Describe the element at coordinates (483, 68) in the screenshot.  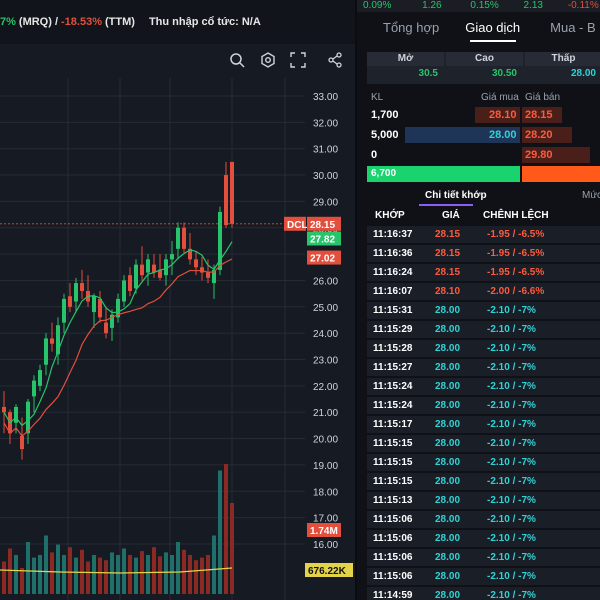
I see `ohl-table: Mở 30.5 Cao 30.50 Thấp 28.00` at that location.